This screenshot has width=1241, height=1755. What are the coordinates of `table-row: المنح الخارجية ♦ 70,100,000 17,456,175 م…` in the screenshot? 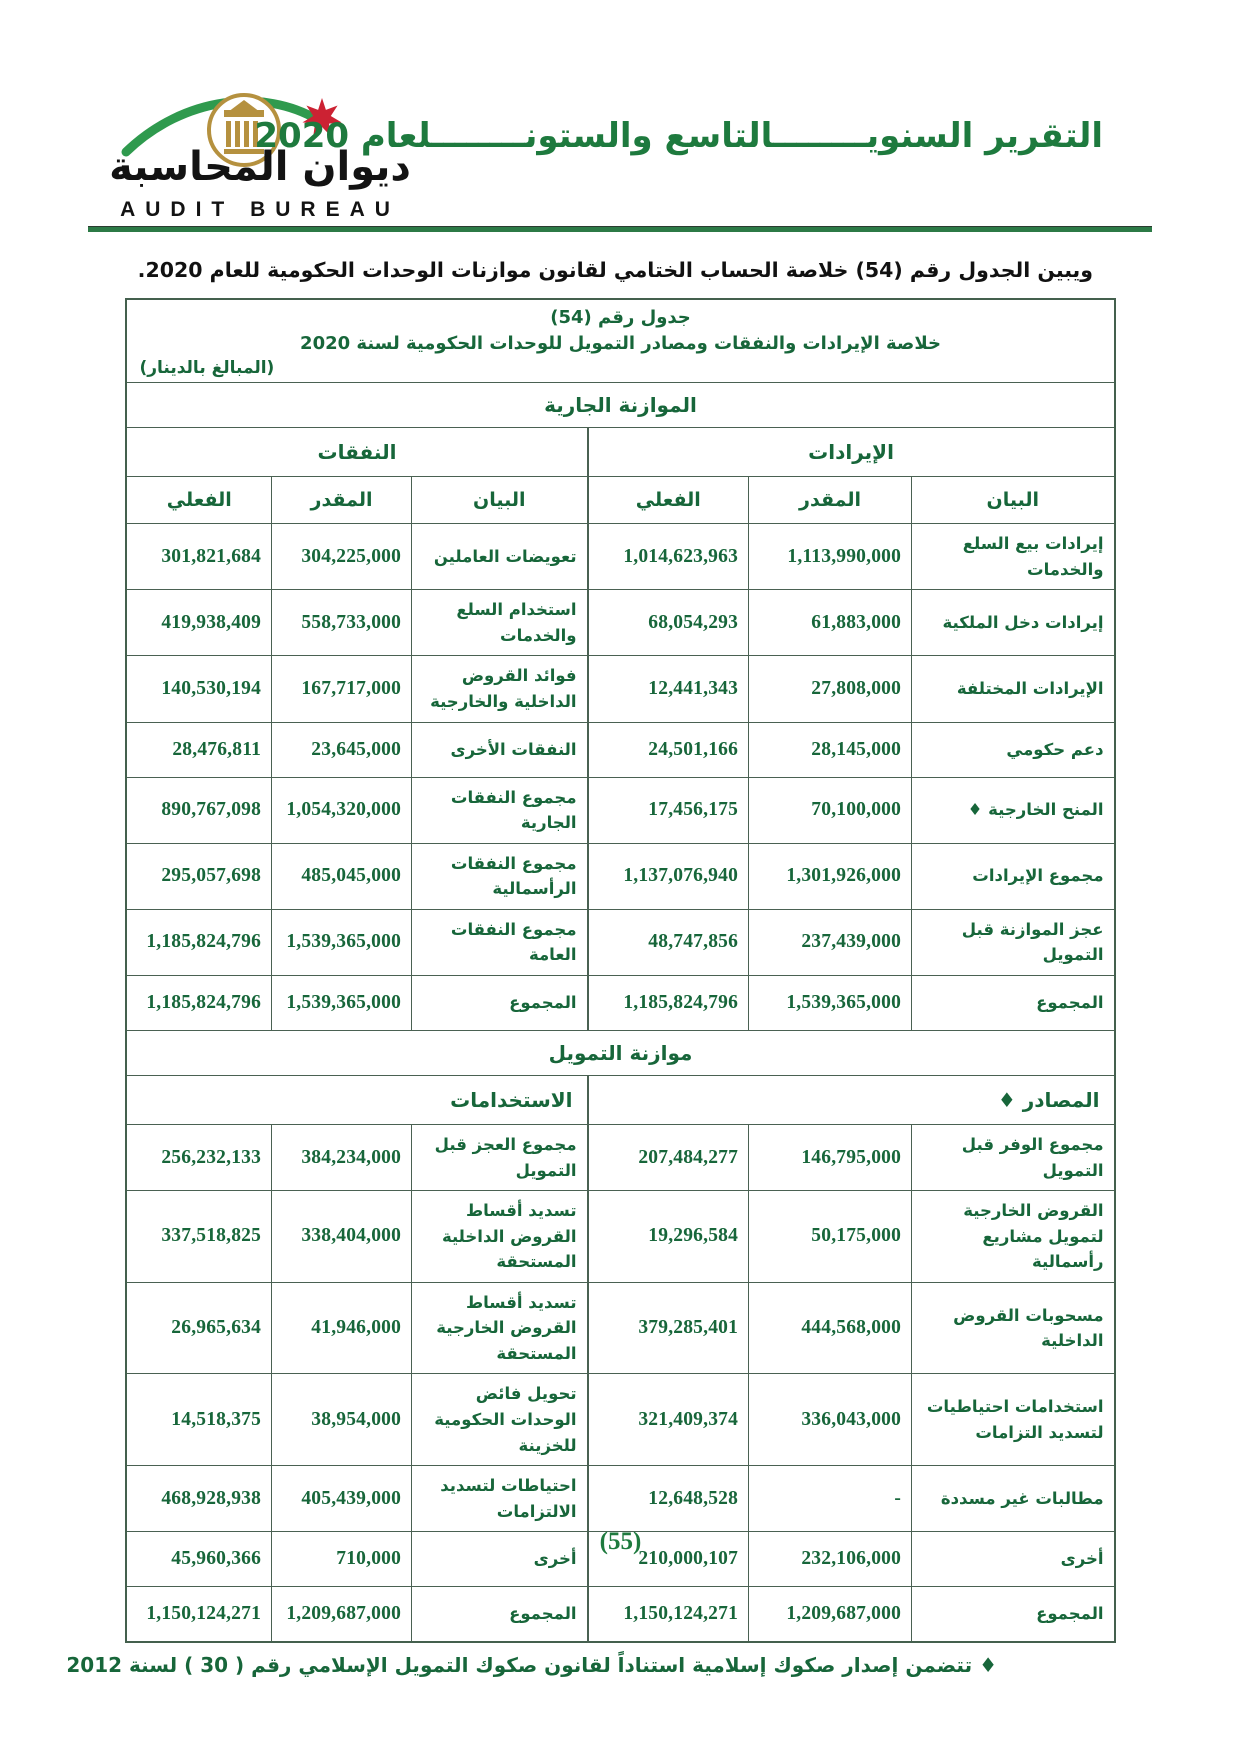 It's located at (620, 810).